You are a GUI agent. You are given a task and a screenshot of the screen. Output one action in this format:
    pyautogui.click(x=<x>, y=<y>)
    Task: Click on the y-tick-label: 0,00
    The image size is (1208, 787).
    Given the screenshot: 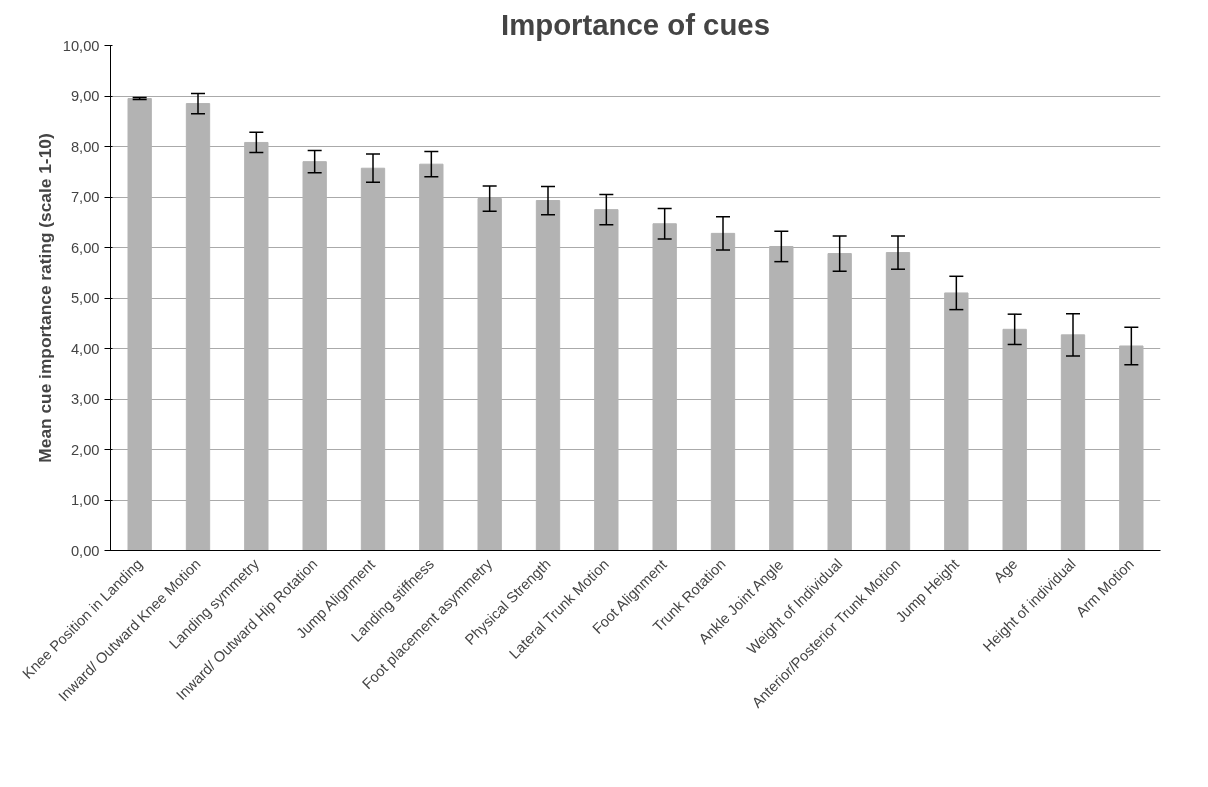 What is the action you would take?
    pyautogui.click(x=85, y=550)
    